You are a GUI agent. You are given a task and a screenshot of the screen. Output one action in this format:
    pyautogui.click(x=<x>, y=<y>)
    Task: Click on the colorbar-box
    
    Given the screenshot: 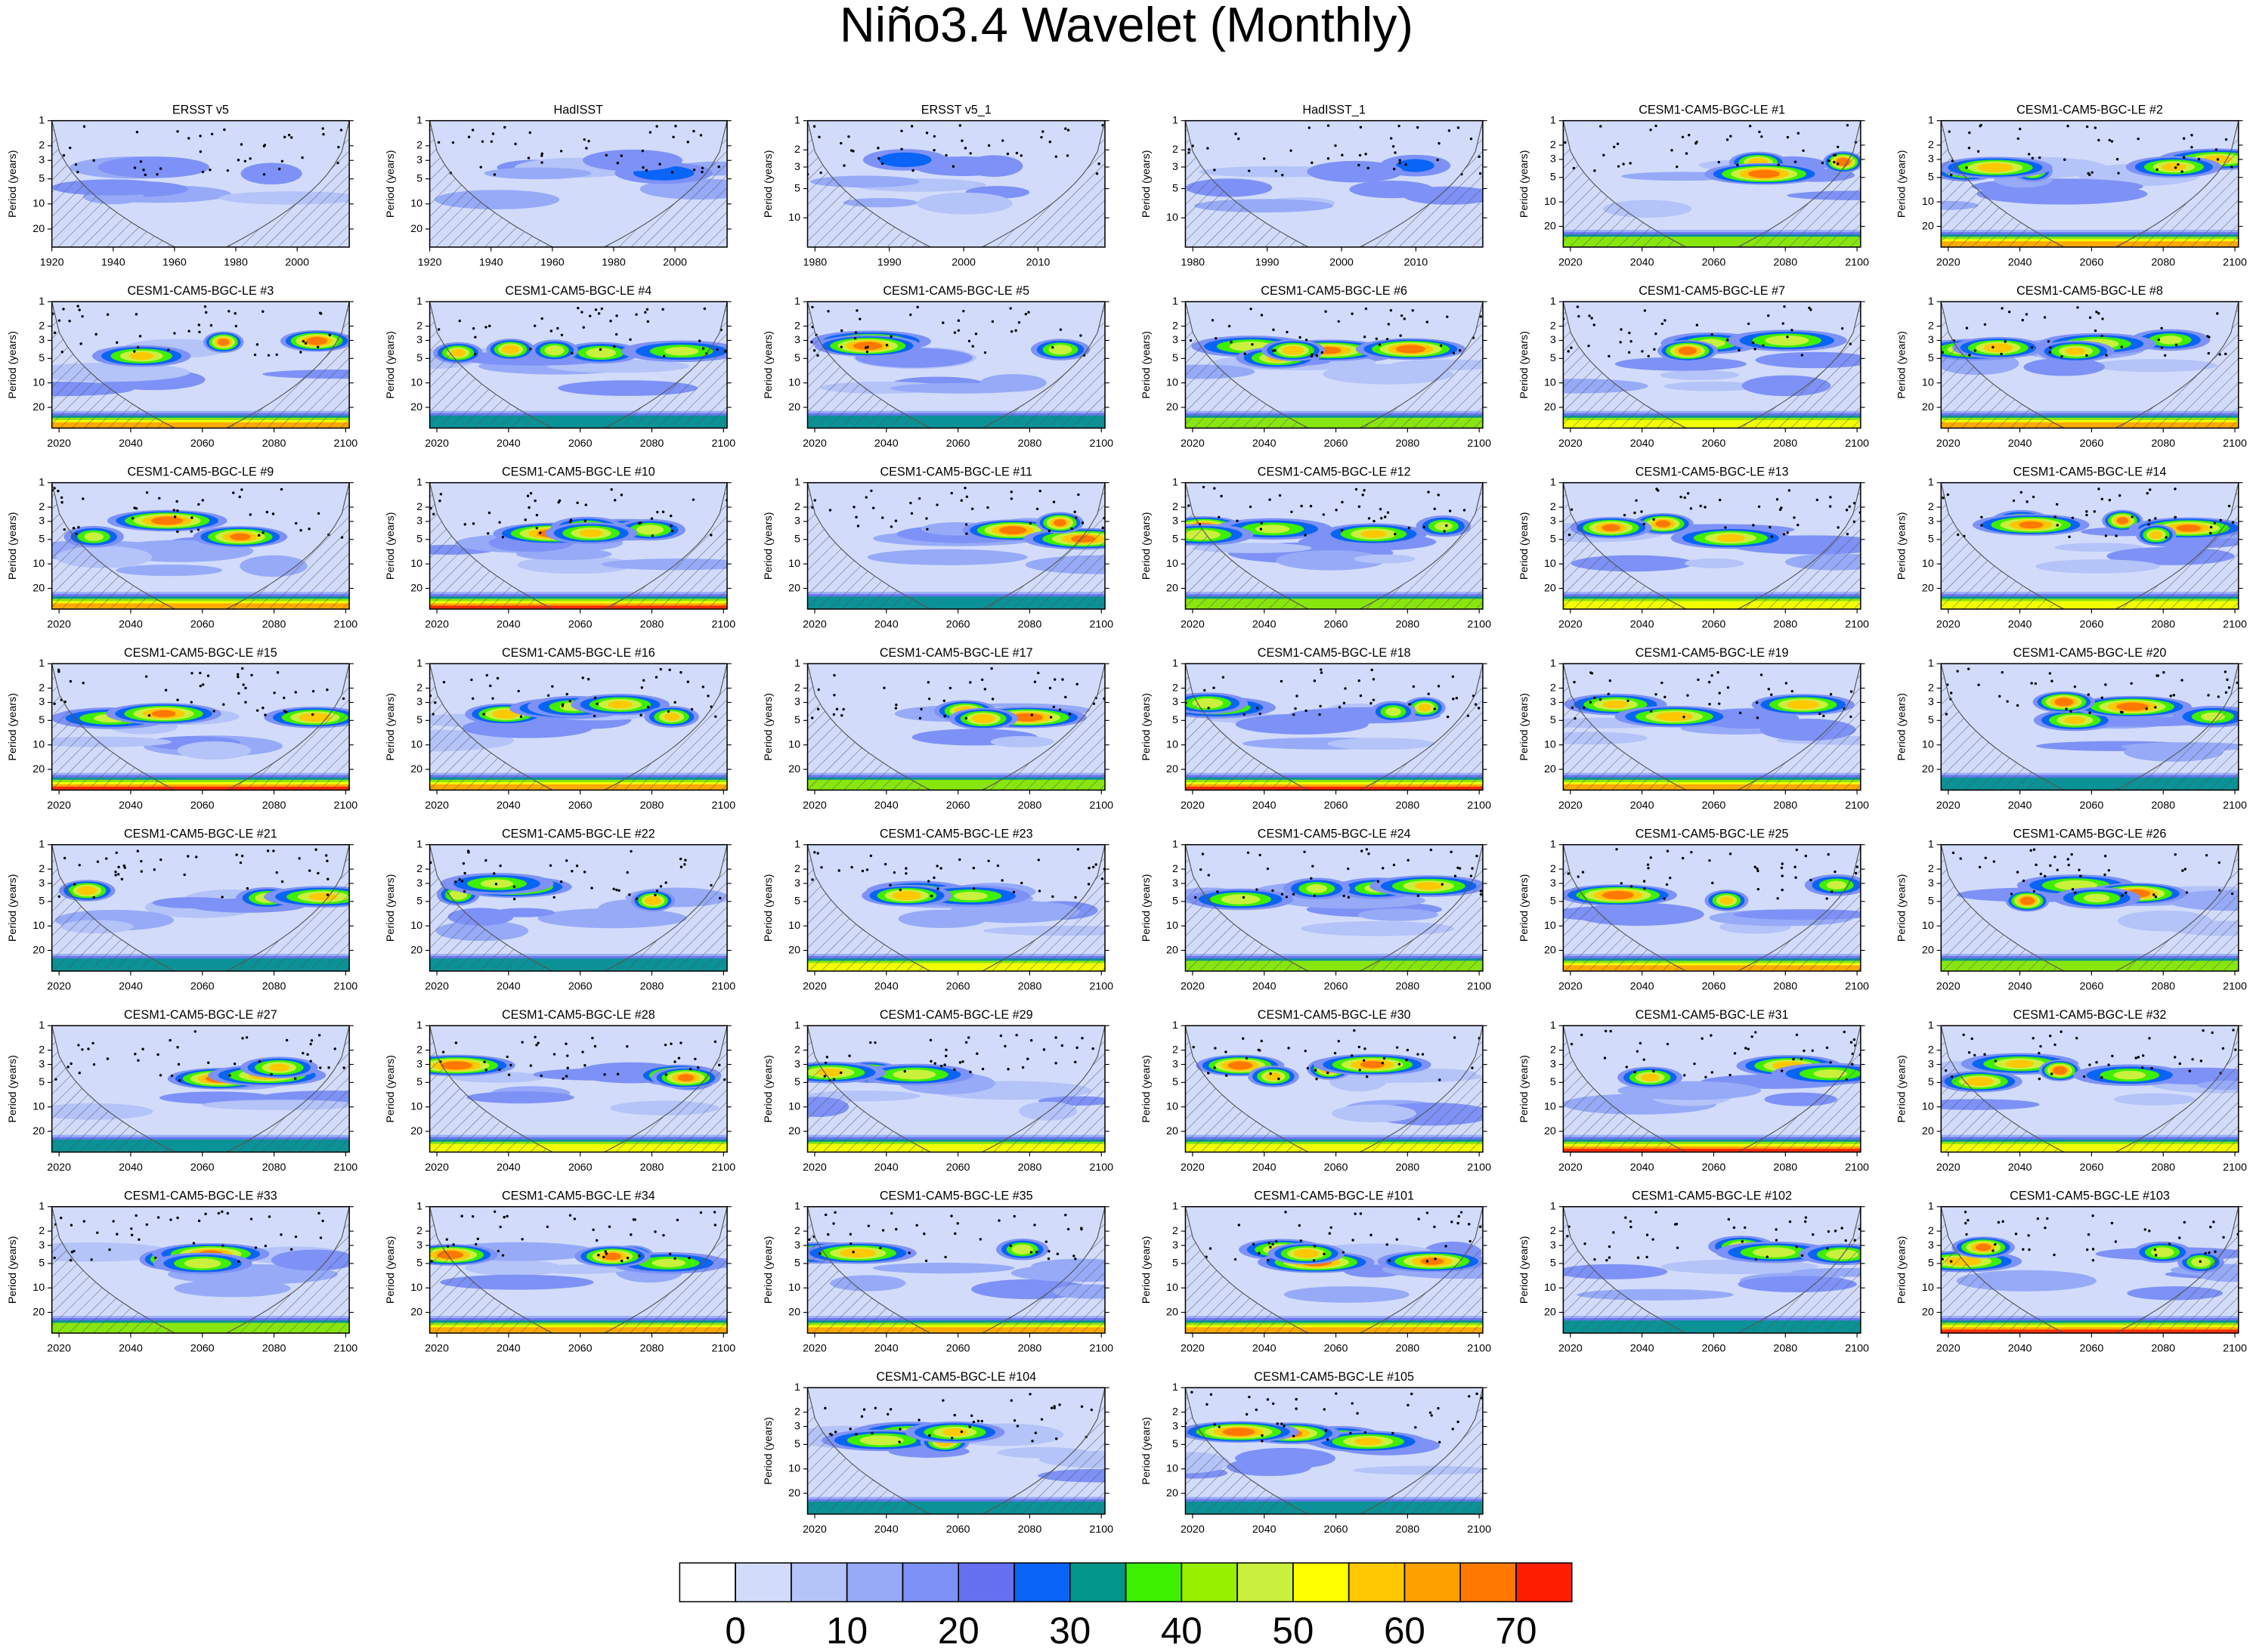 What is the action you would take?
    pyautogui.click(x=763, y=1582)
    